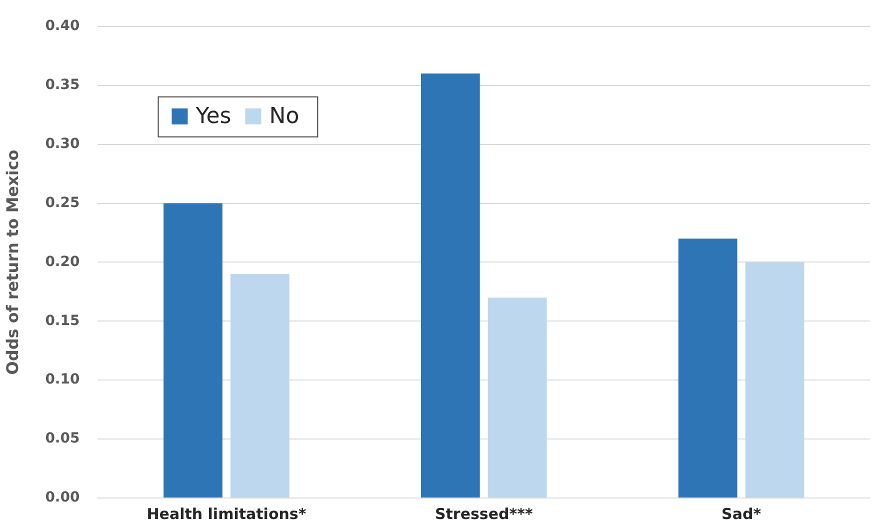 Image resolution: width=875 pixels, height=532 pixels. Describe the element at coordinates (62, 84) in the screenshot. I see `y-tick-label: 0.35` at that location.